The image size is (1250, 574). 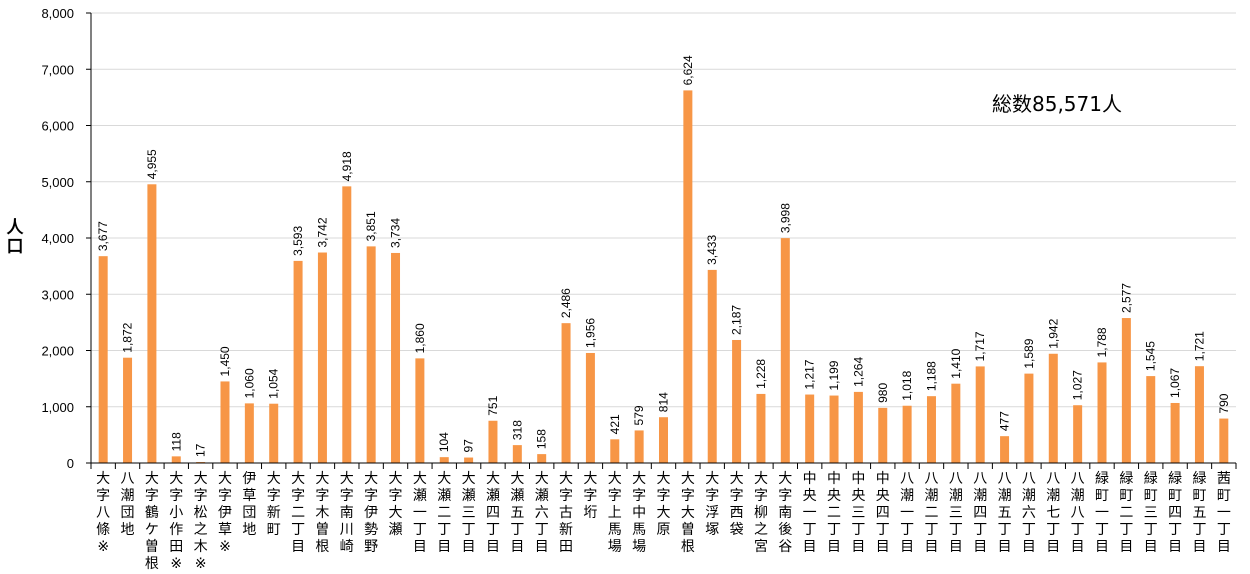 What do you see at coordinates (1199, 513) in the screenshot?
I see `category-label: 緑町五丁目` at bounding box center [1199, 513].